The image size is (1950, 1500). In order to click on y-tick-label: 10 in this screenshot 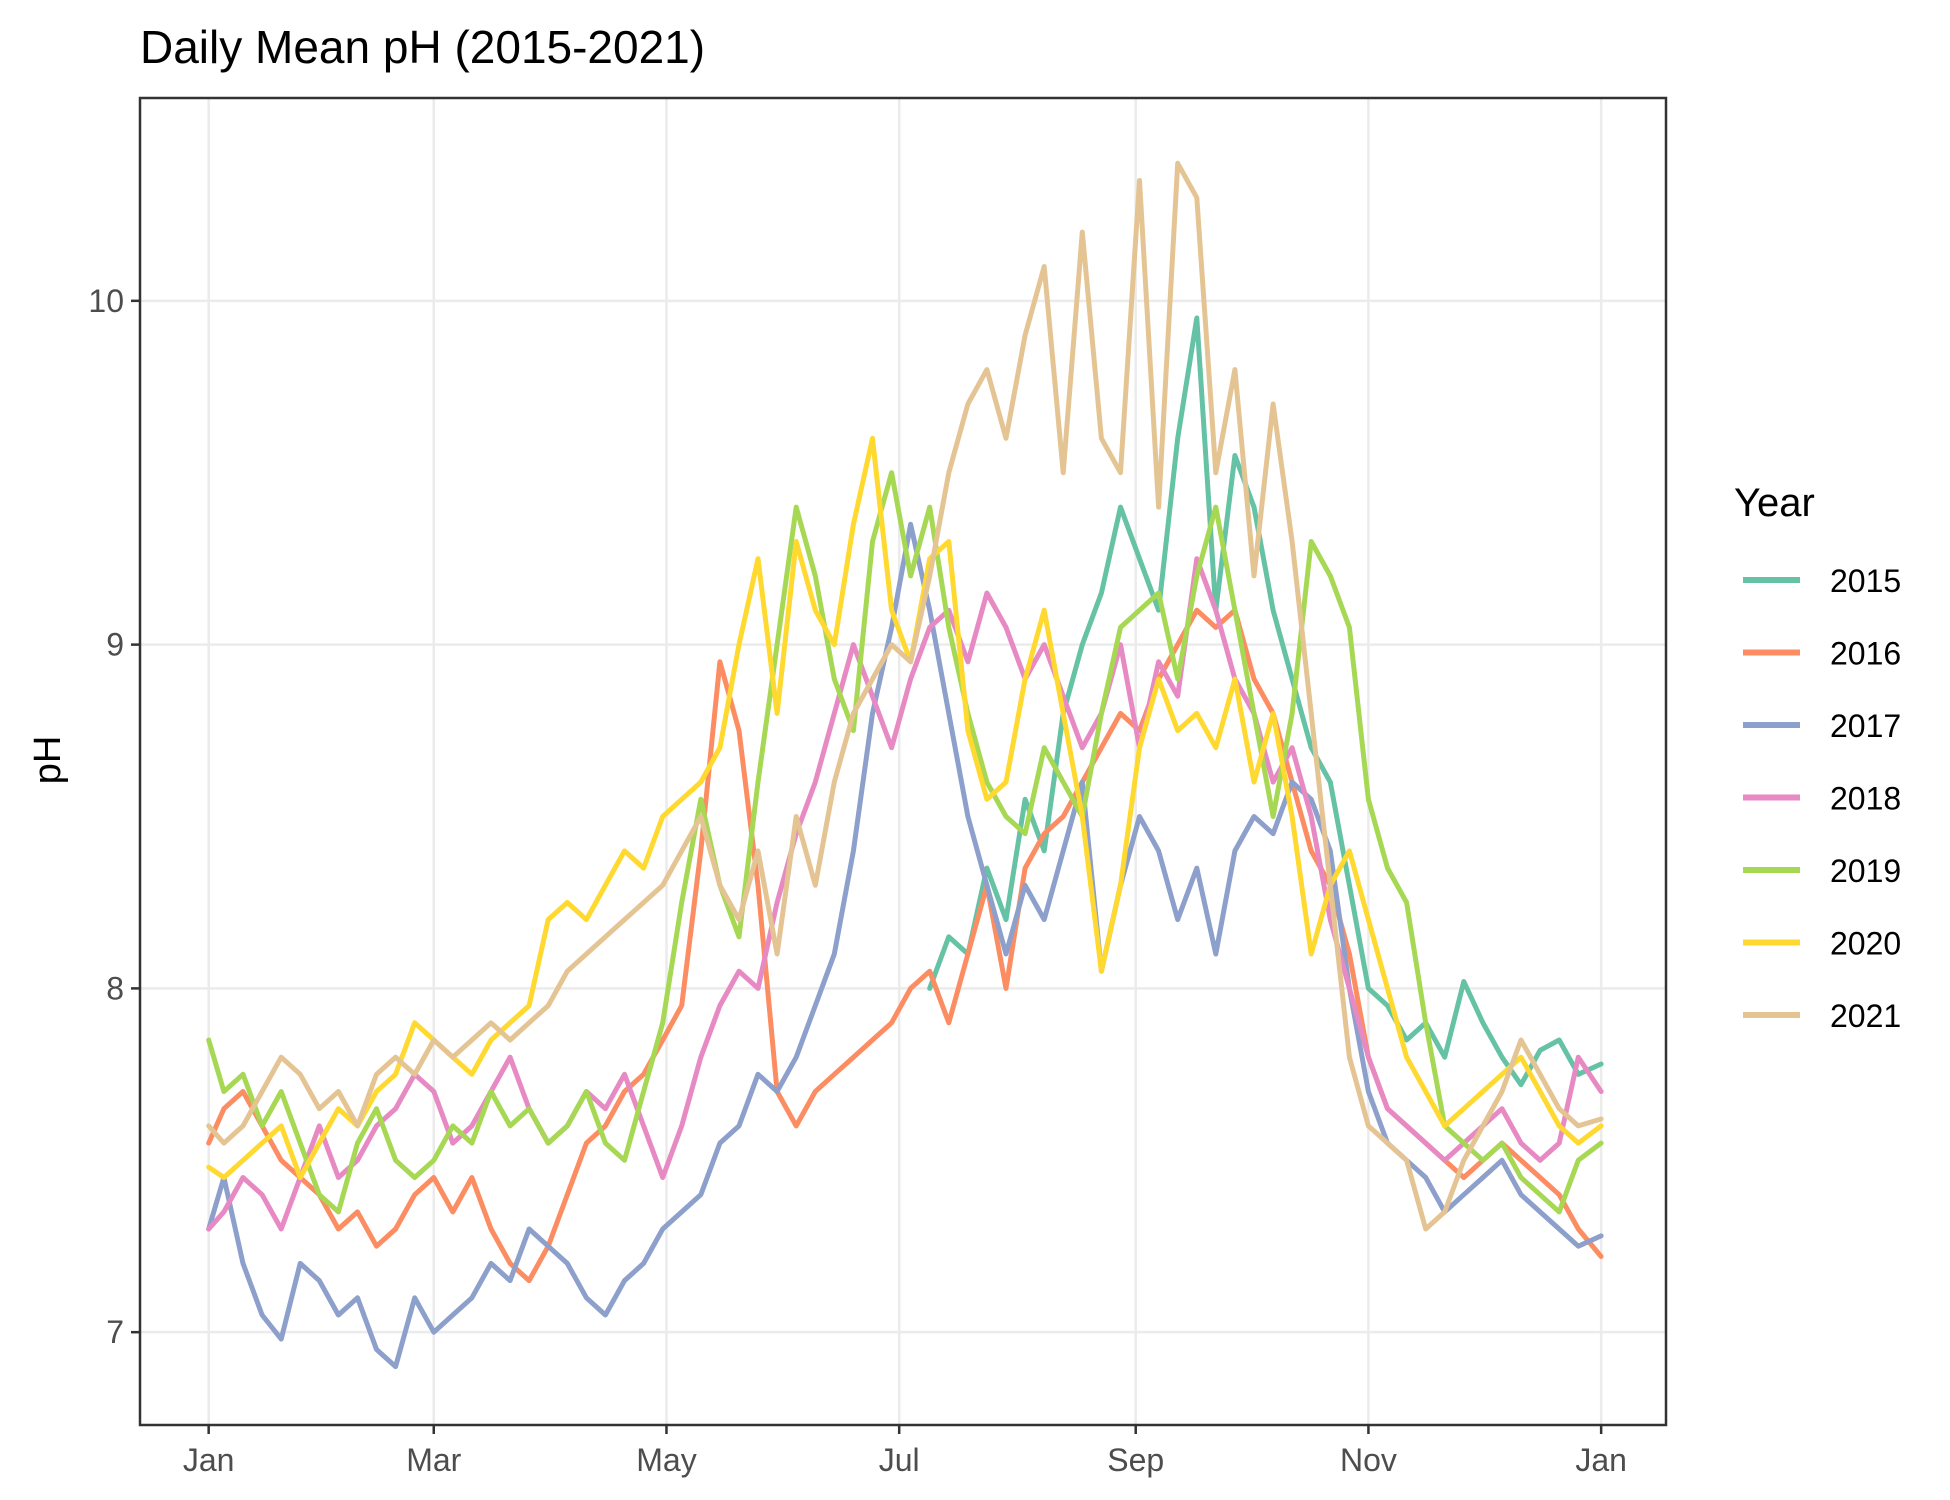, I will do `click(106, 301)`.